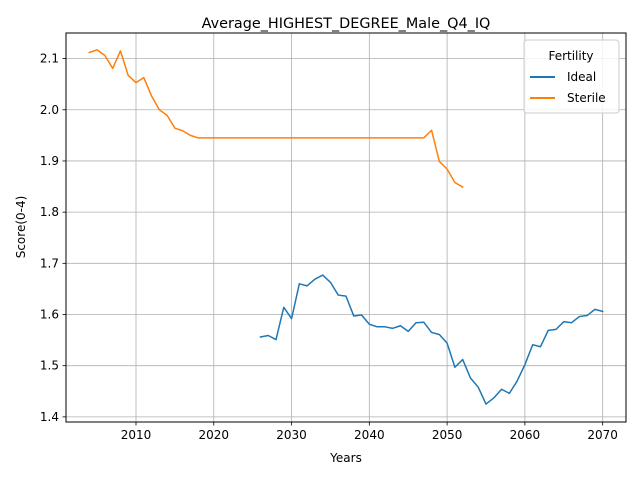 The width and height of the screenshot is (640, 480). Describe the element at coordinates (214, 435) in the screenshot. I see `x-tick-label: 2020` at that location.